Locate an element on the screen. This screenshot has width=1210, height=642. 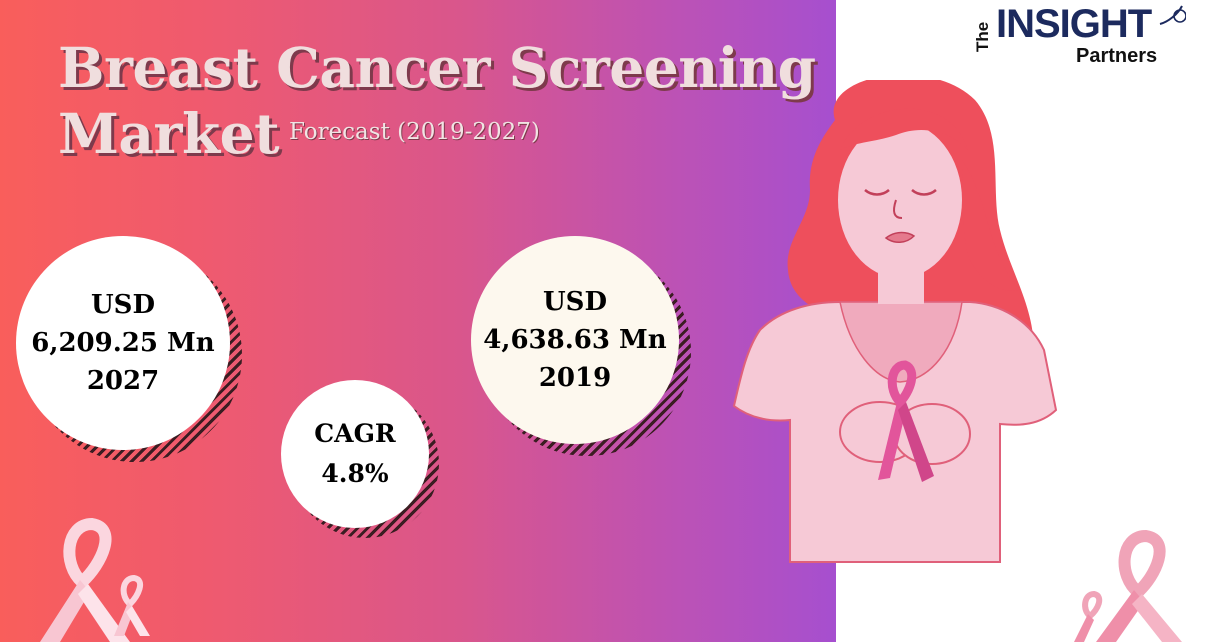
logo-name: INSIGHT is located at coordinates (1074, 24).